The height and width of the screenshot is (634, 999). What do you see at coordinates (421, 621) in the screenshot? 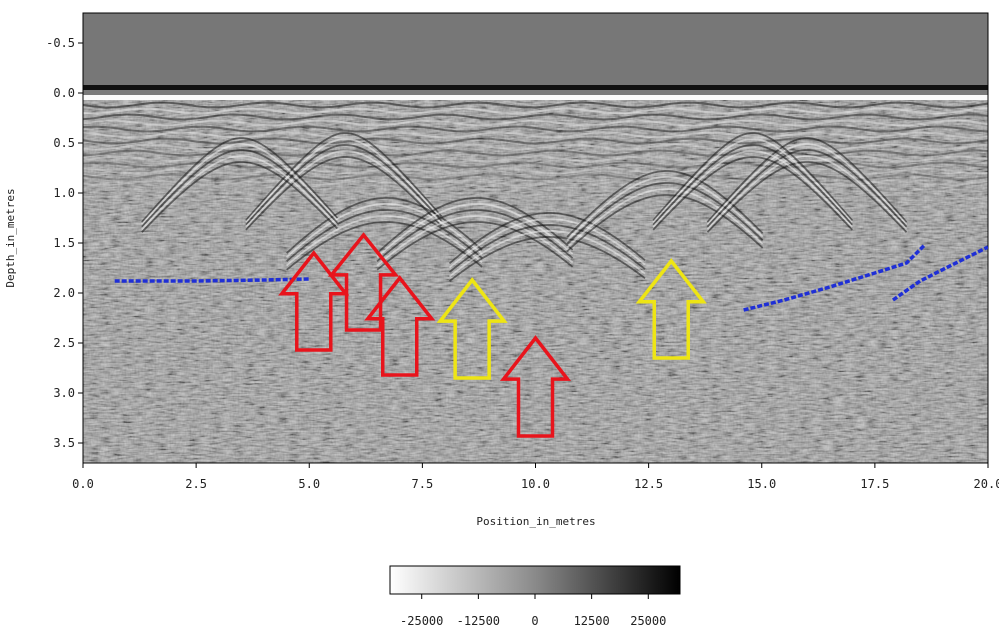
I see `colorbar-tick-label: -25000` at bounding box center [421, 621].